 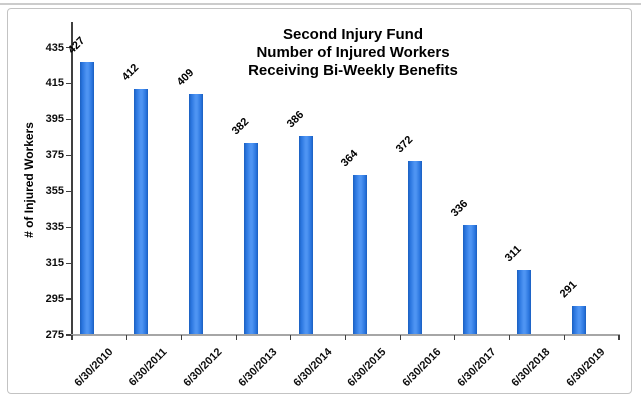 I want to click on top-divider-line, so click(x=320, y=4).